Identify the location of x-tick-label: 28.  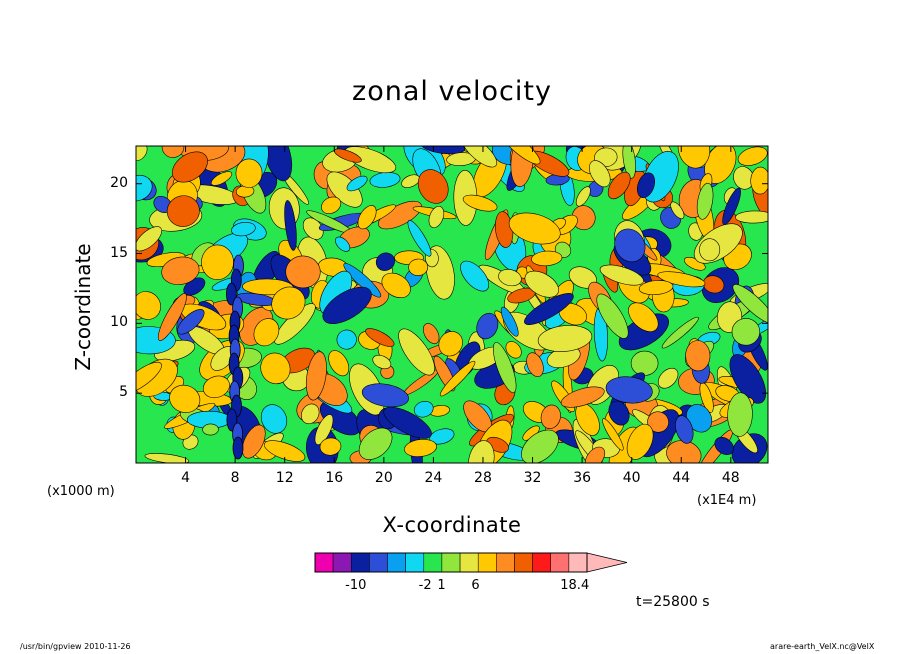
(483, 478).